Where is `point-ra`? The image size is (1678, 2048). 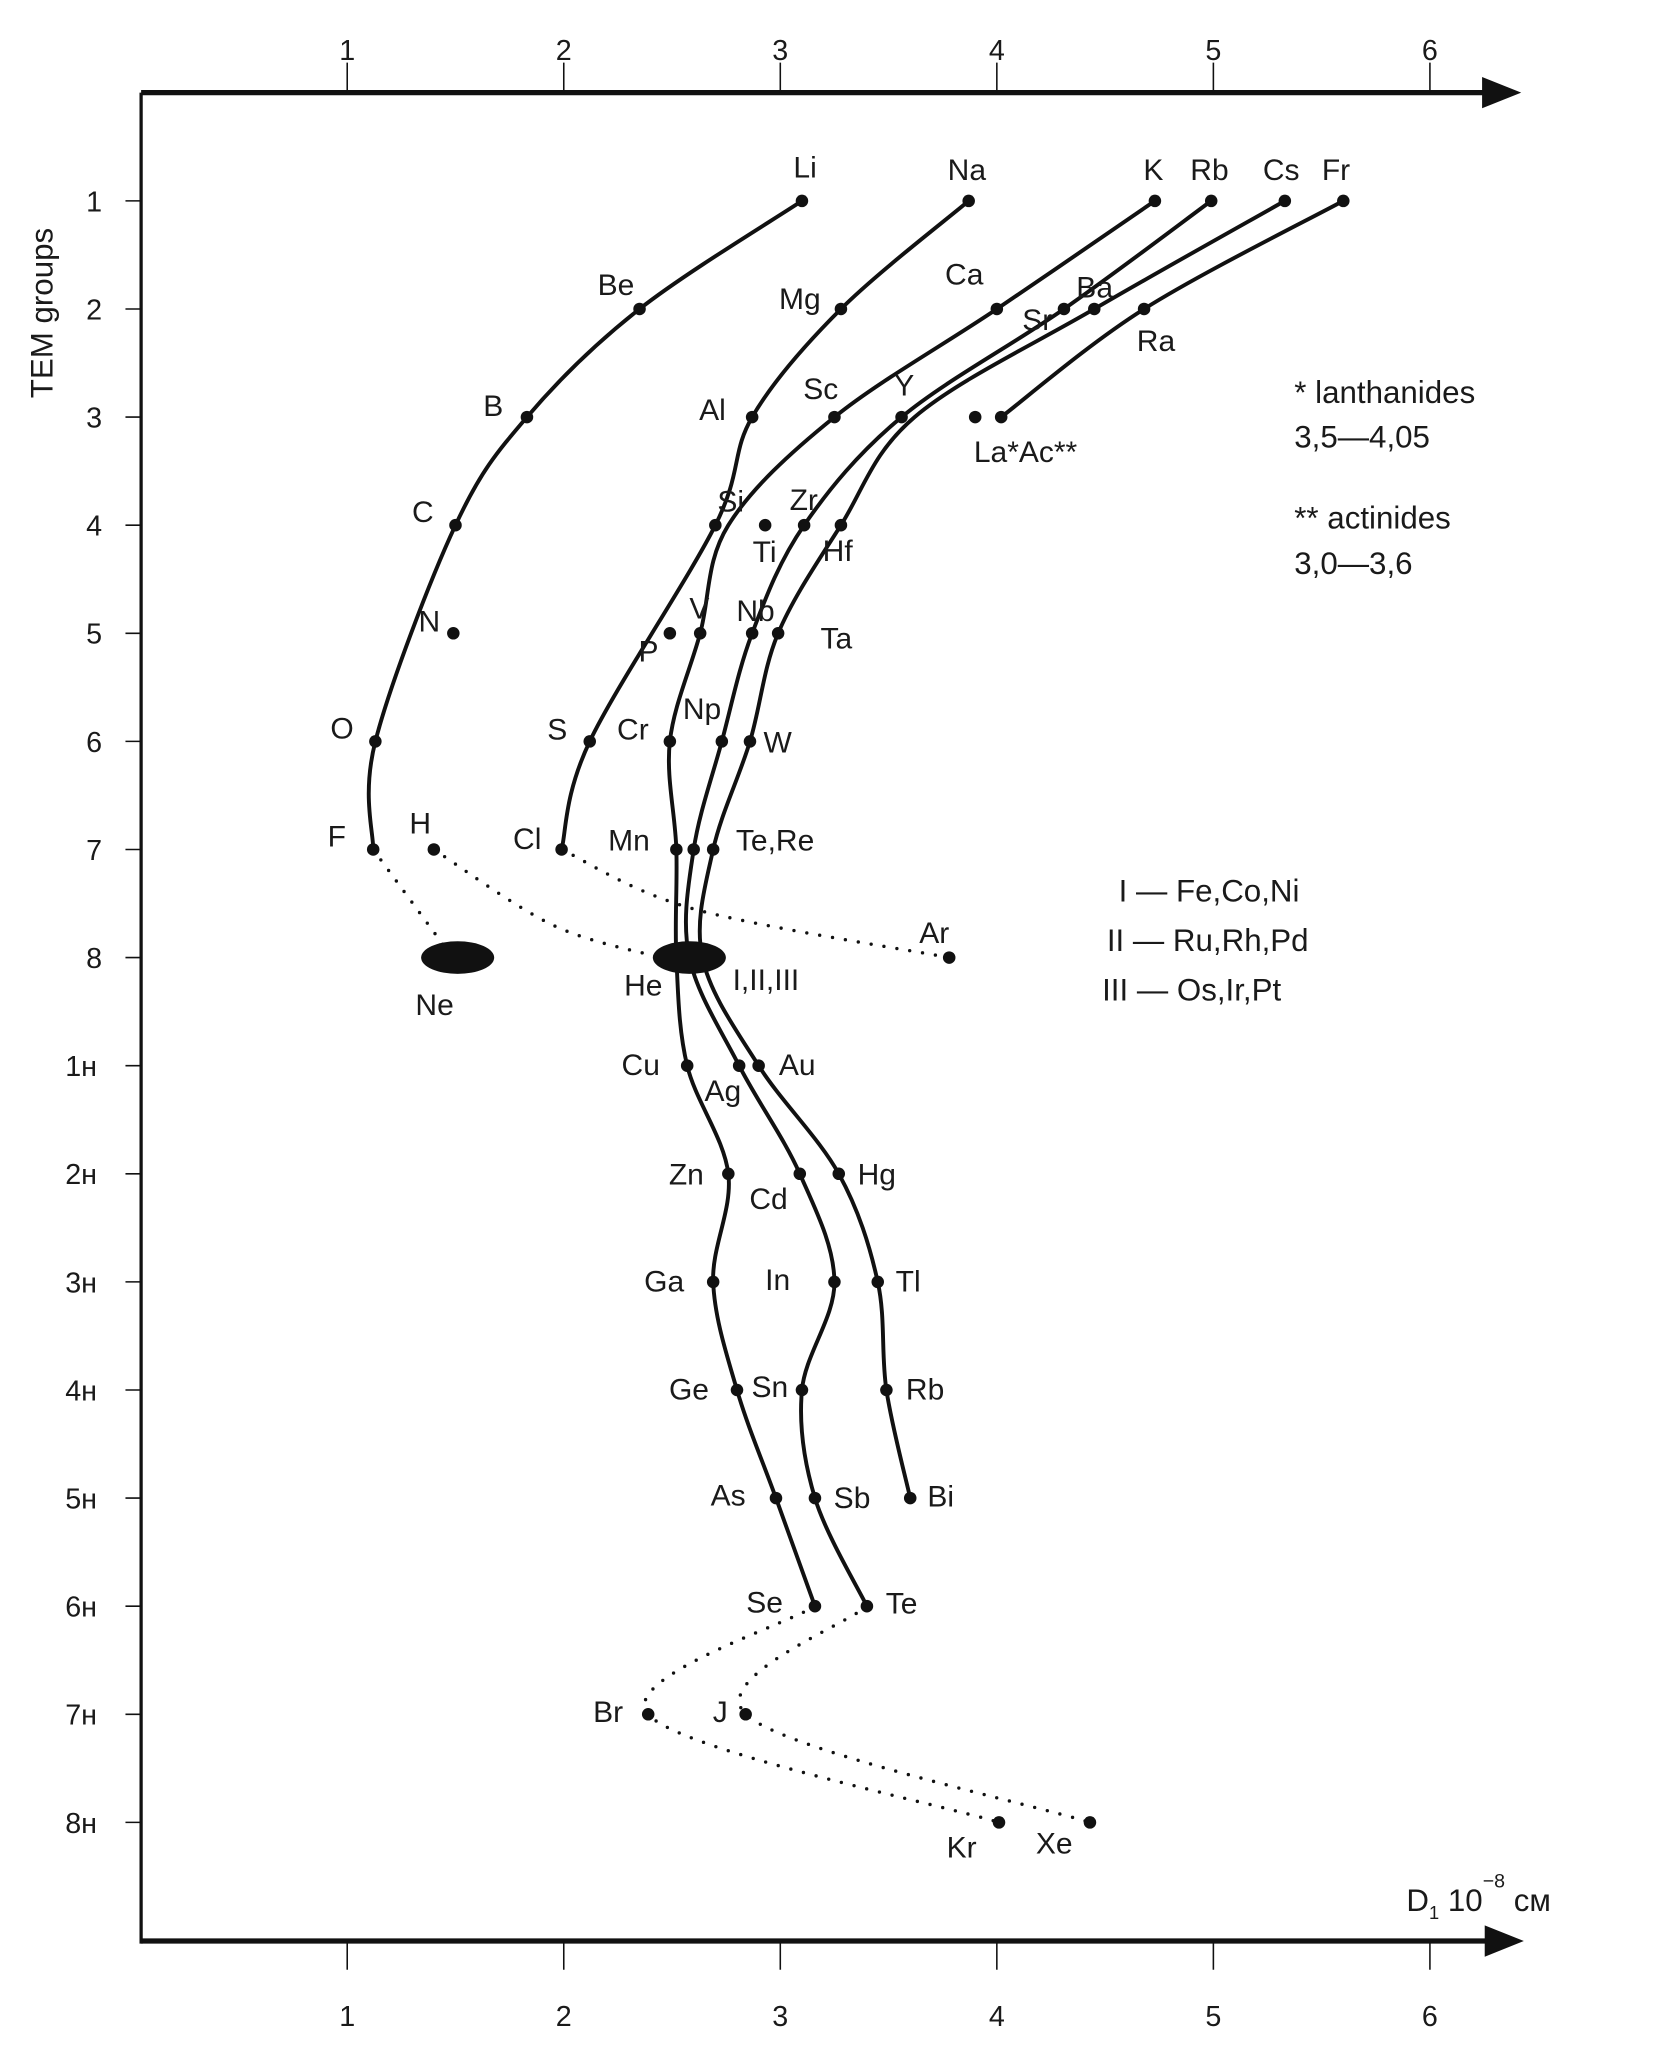
point-ra is located at coordinates (1144, 309).